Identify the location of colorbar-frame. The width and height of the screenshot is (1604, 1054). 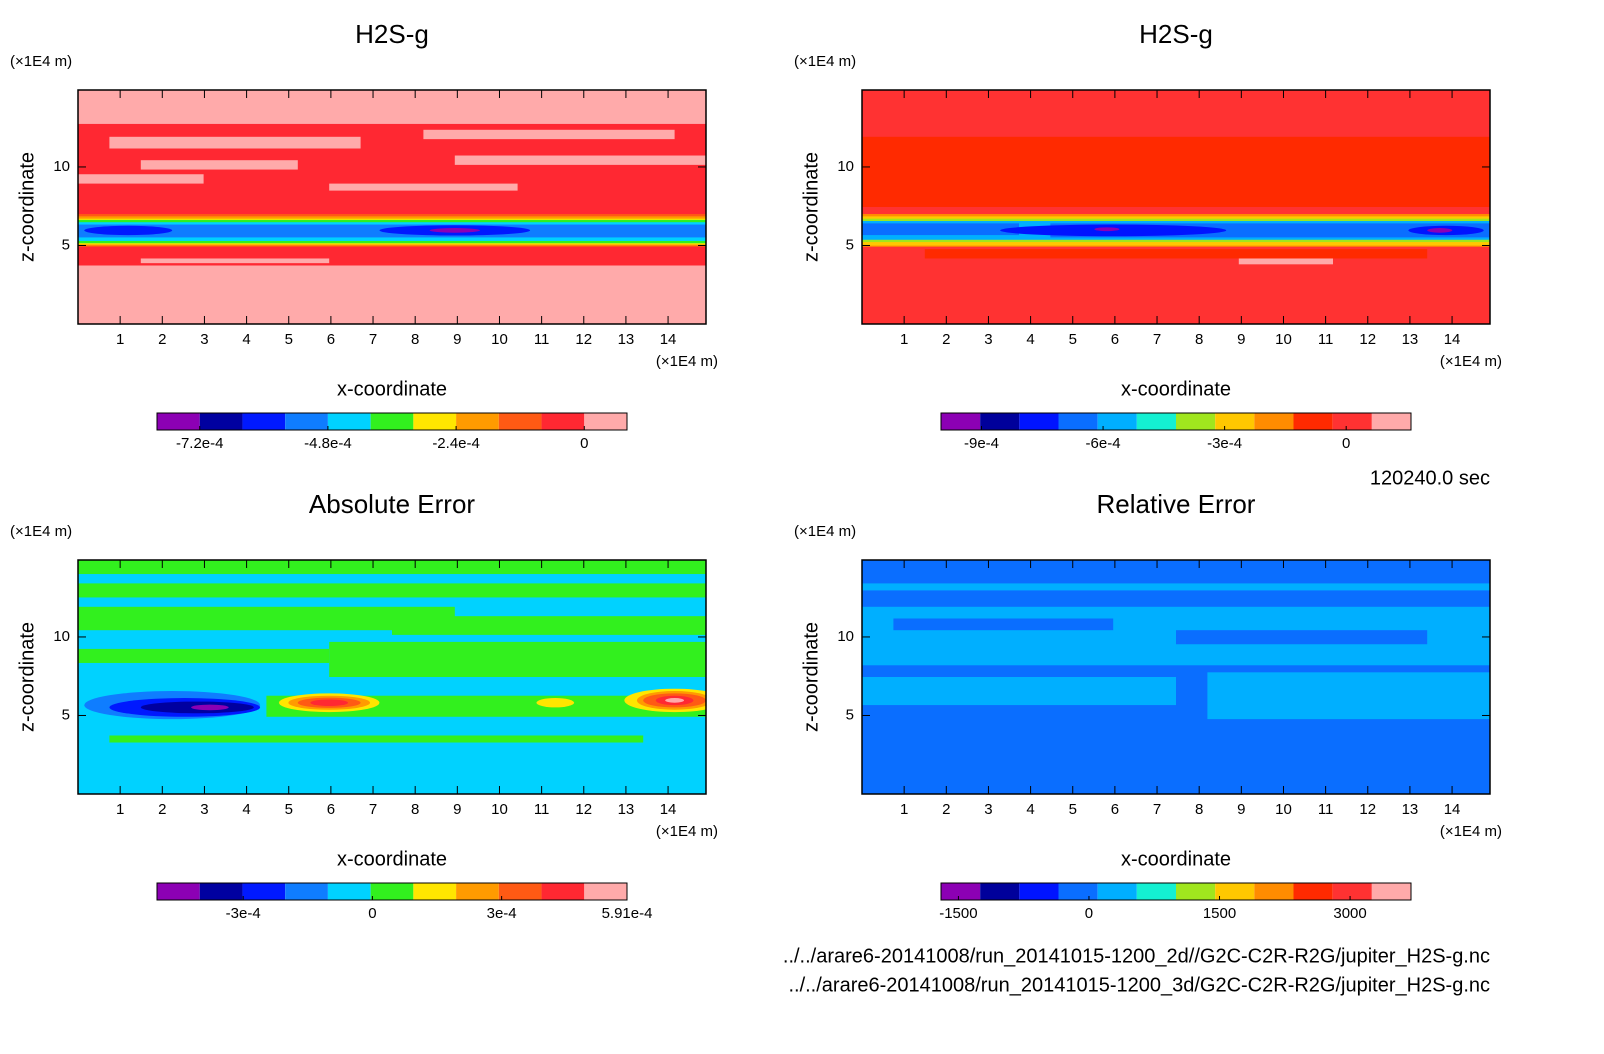
(1176, 421).